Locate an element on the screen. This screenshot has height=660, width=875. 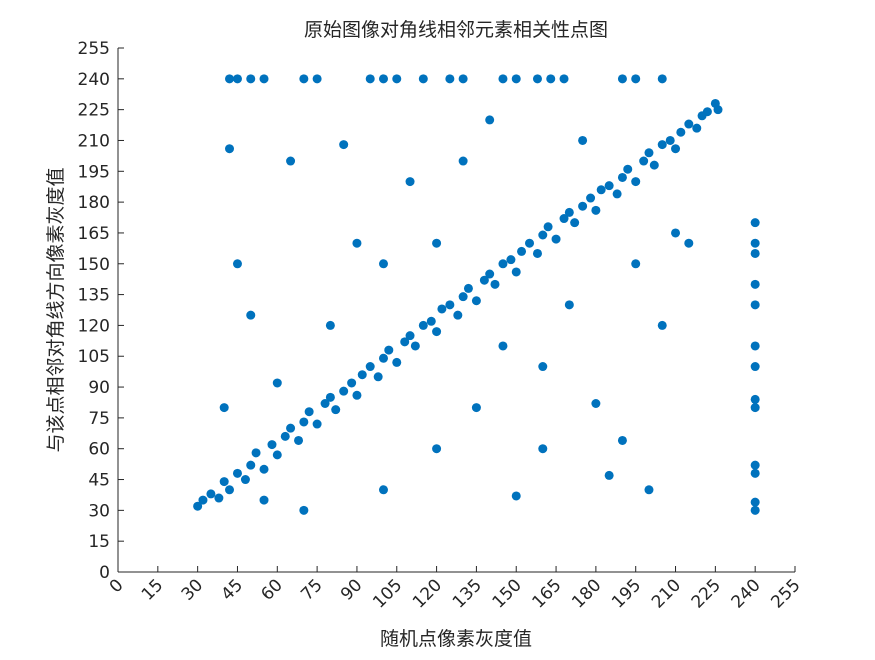
y-axis-label: 与该点相邻对角线方向像素灰度值 is located at coordinates (56, 309).